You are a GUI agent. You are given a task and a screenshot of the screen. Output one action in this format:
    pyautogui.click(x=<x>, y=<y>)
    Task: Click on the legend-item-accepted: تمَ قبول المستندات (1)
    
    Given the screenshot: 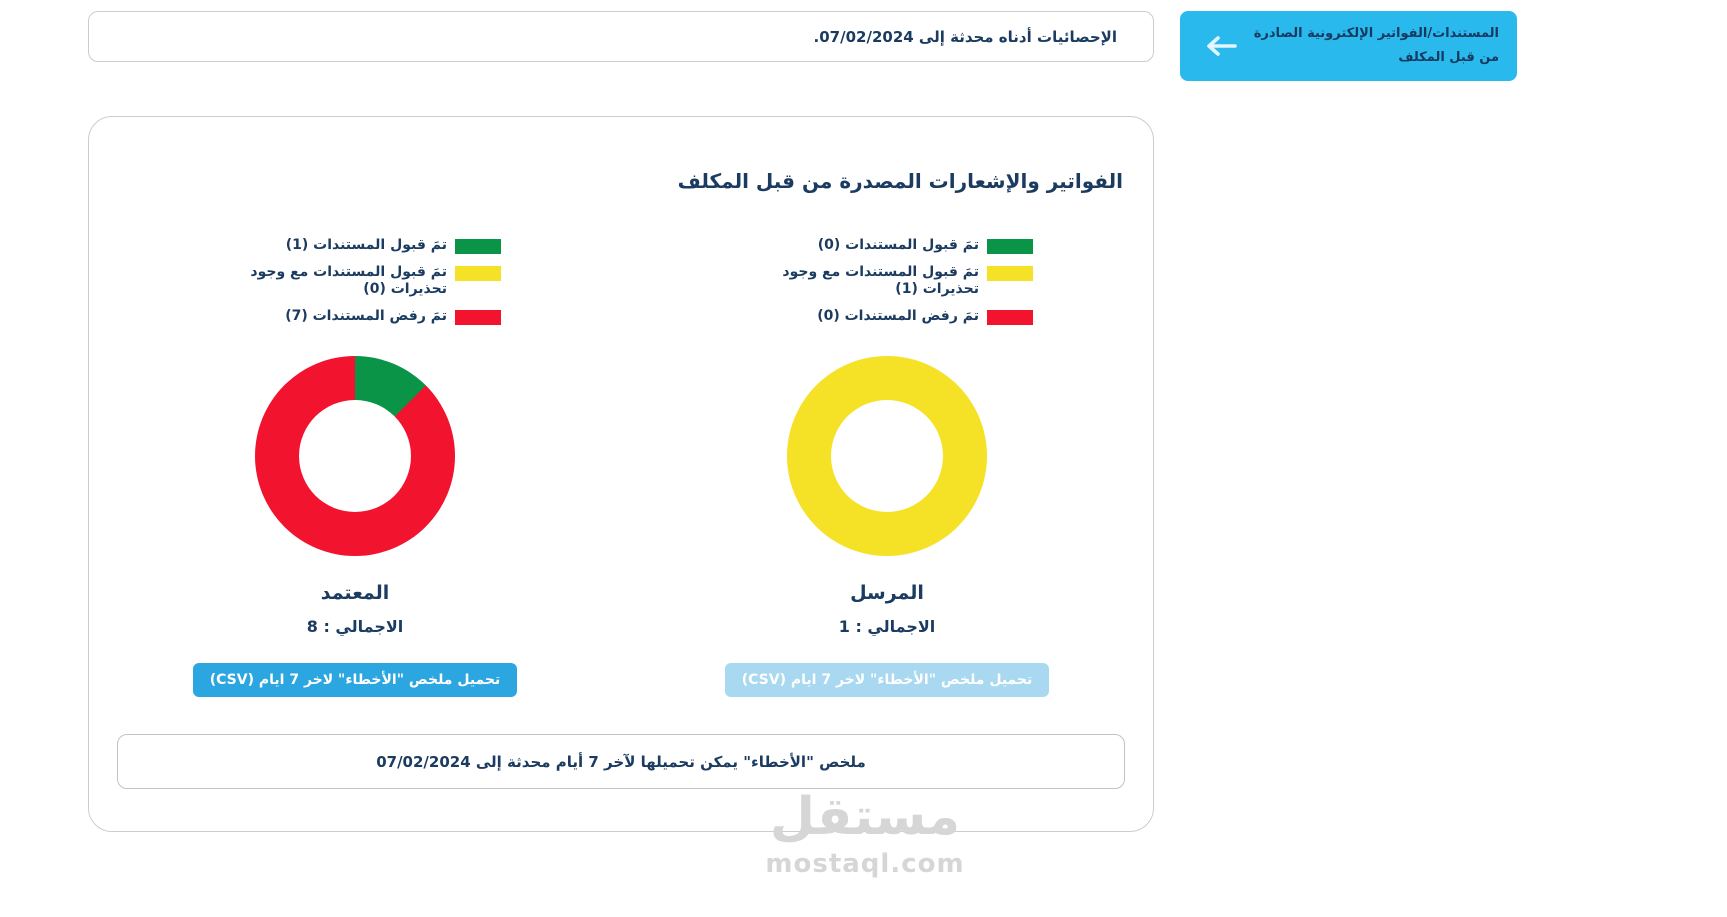 What is the action you would take?
    pyautogui.click(x=355, y=246)
    